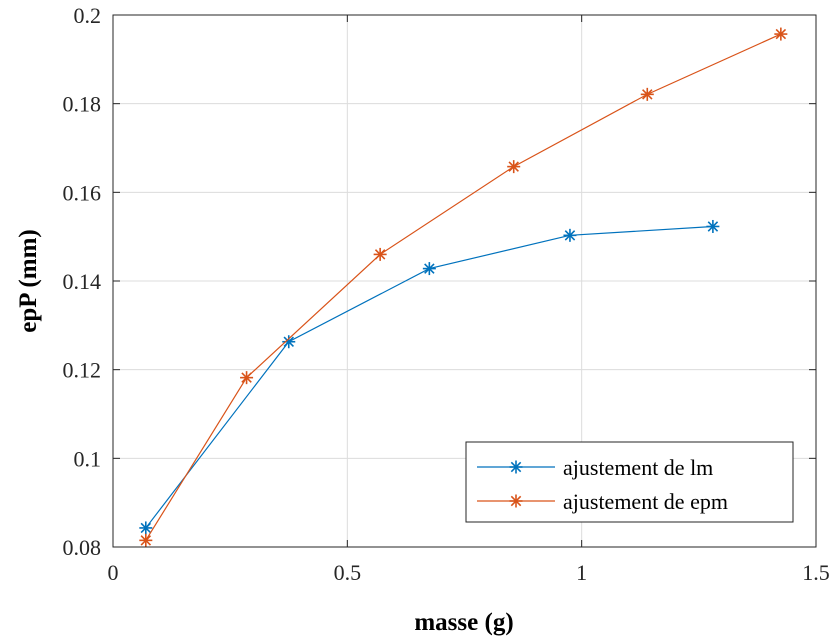 This screenshot has height=639, width=836. Describe the element at coordinates (463, 622) in the screenshot. I see `x-axis-title: masse (g)` at that location.